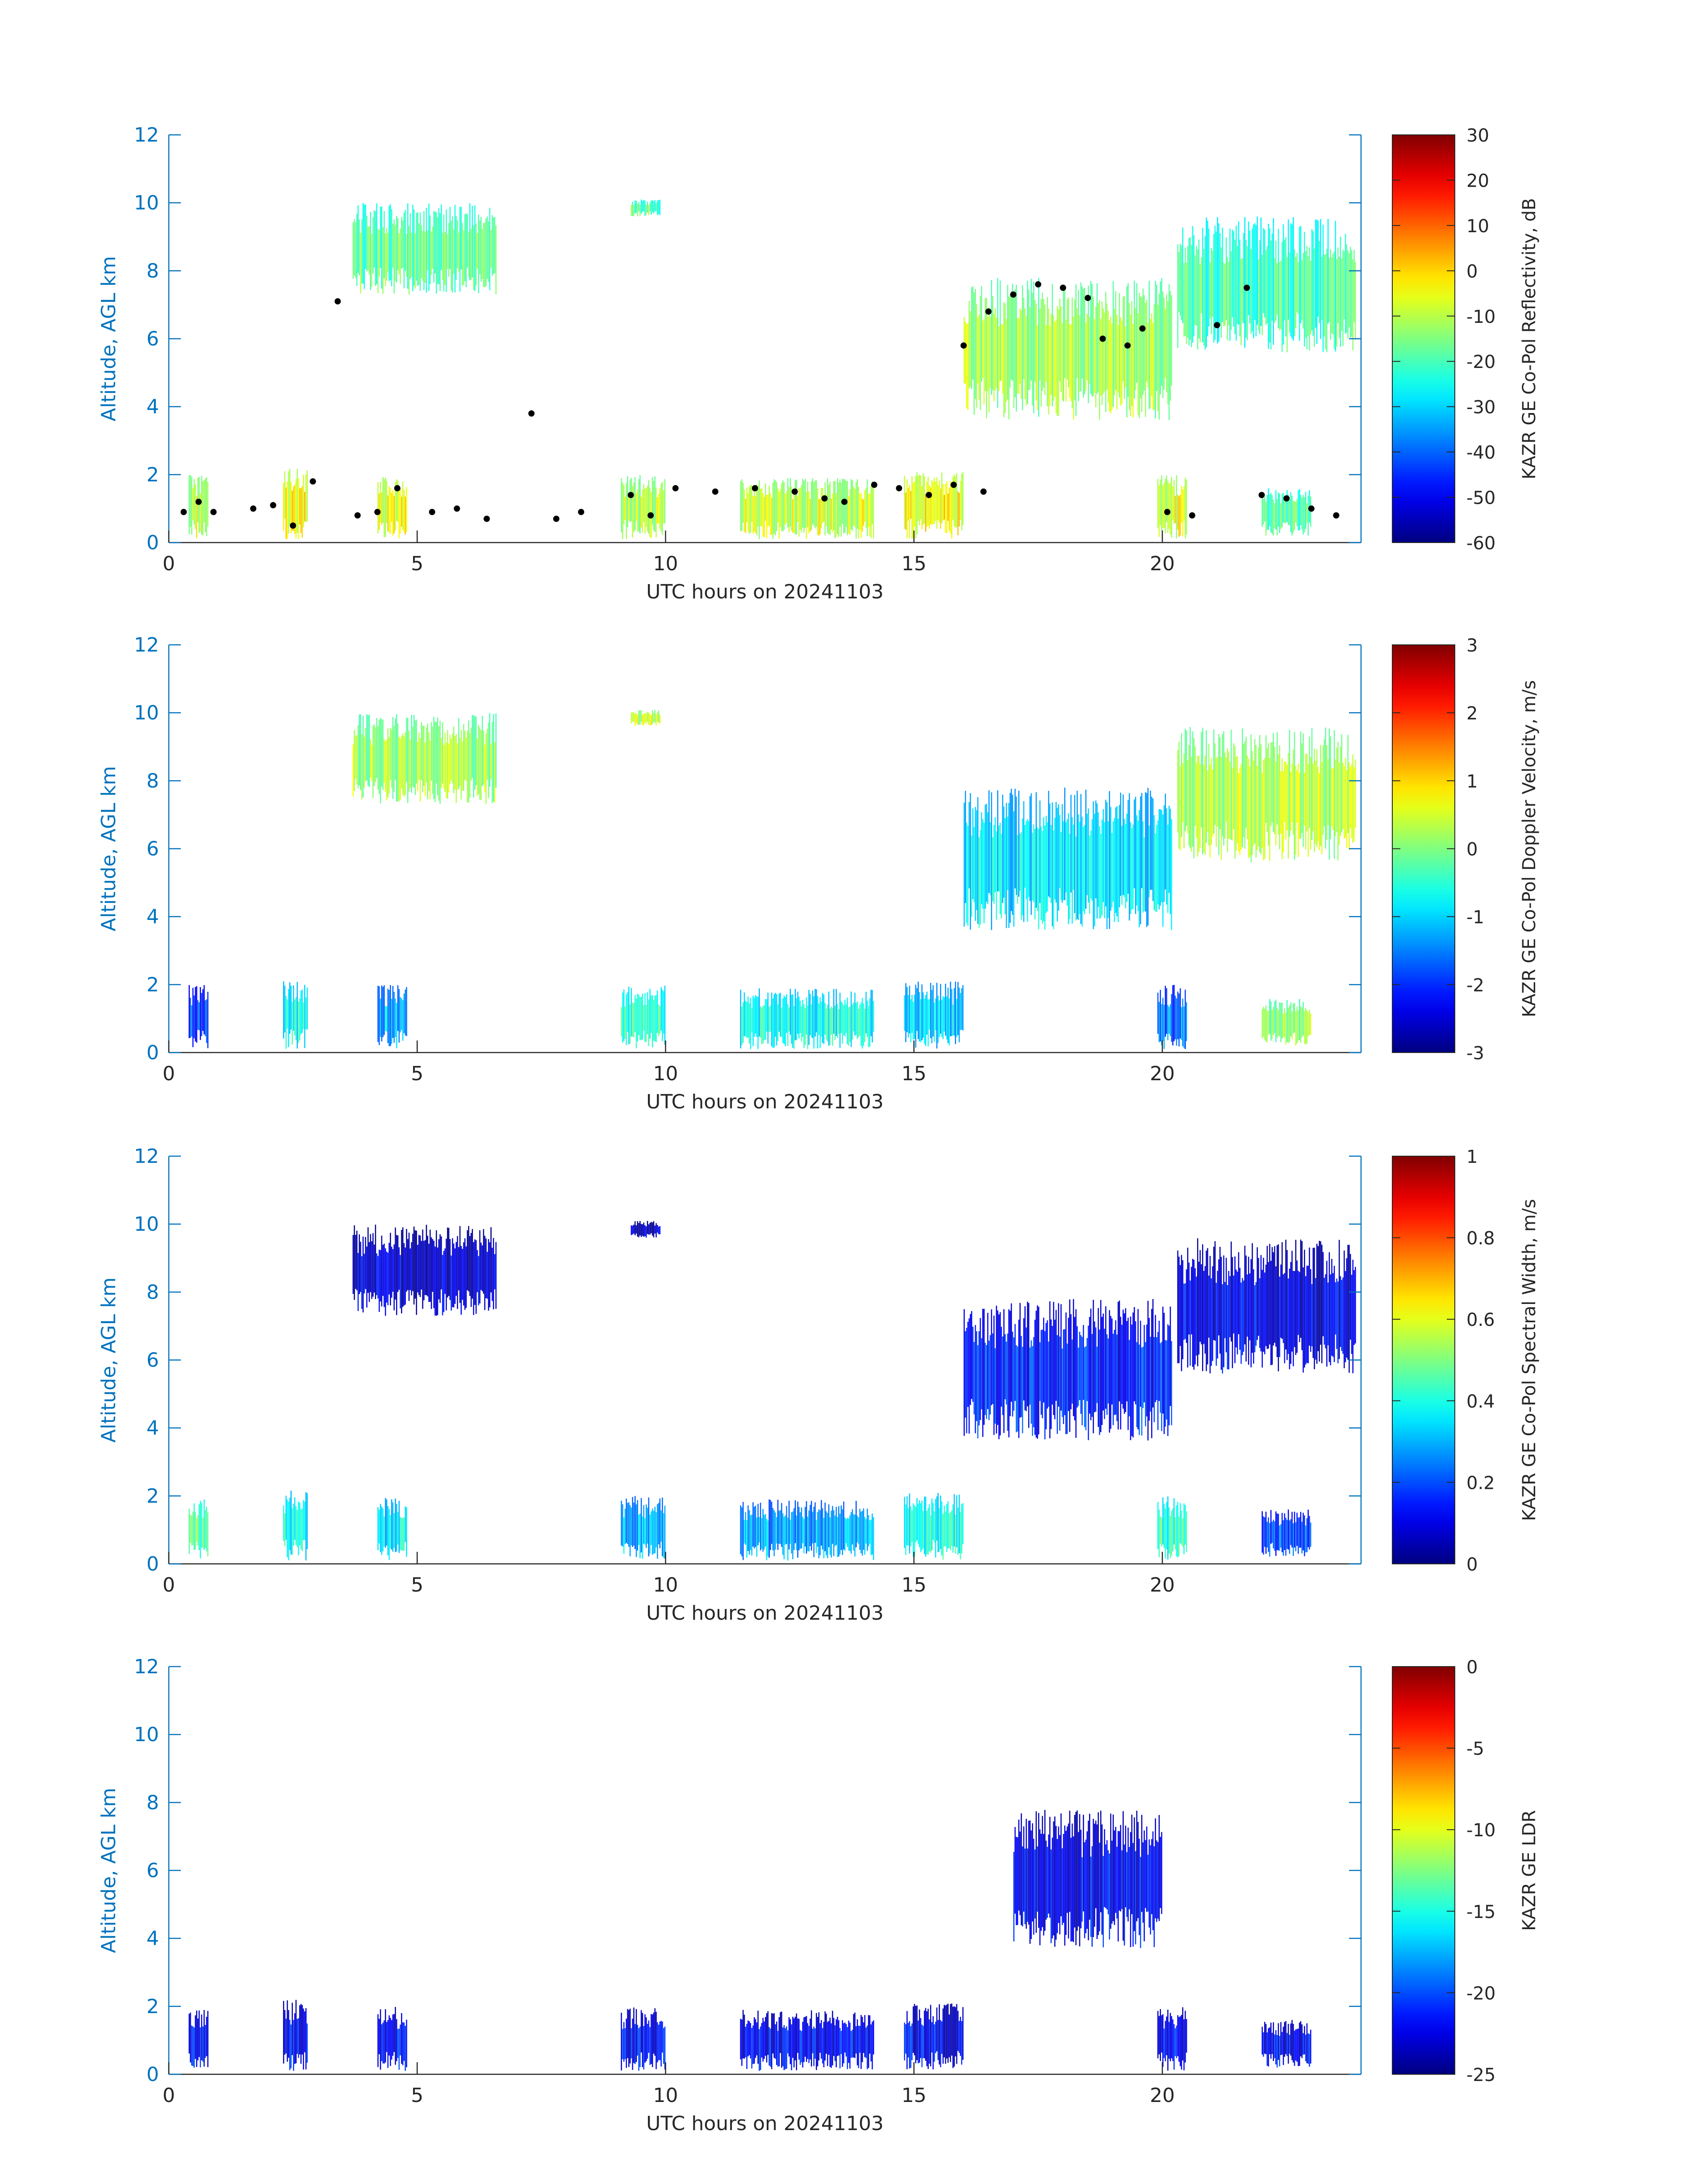  I want to click on y-tick-label: 12, so click(146, 1666).